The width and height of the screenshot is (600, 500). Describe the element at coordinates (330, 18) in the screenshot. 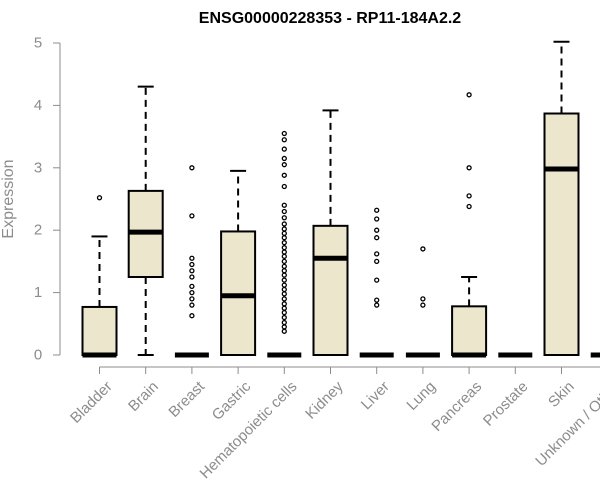

I see `chart-title: ENSG00000228353 - RP11-184A2.2` at that location.